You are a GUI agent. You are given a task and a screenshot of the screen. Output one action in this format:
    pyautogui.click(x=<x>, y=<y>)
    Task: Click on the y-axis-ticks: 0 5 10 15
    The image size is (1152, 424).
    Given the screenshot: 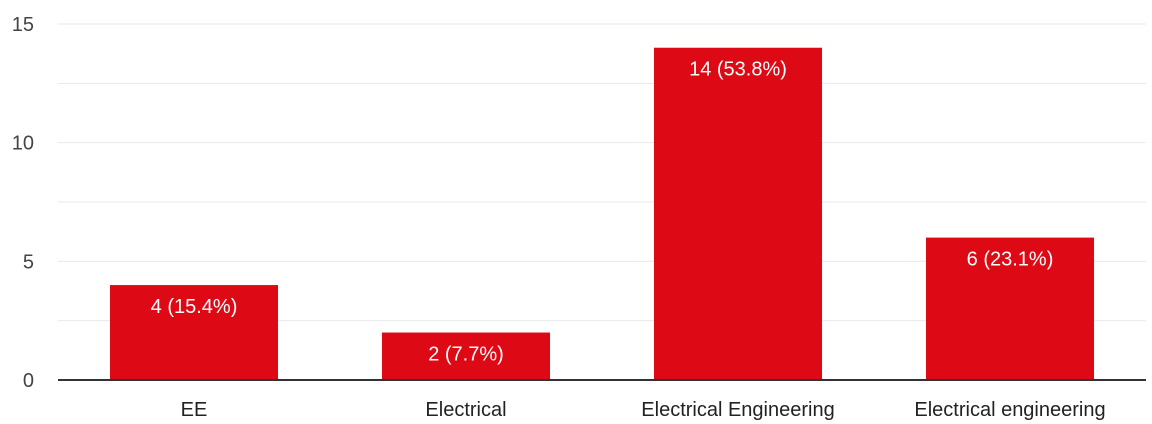 What is the action you would take?
    pyautogui.click(x=23, y=203)
    